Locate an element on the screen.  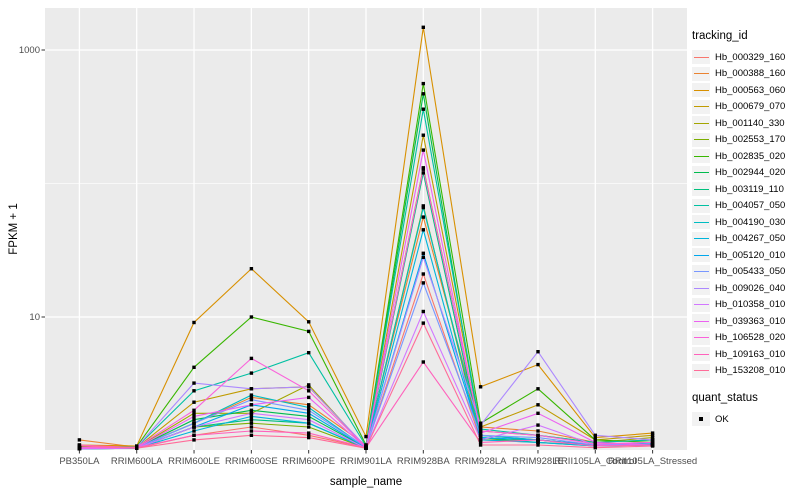
legend-item-Hb_005433_050: Hb_005433_050 is located at coordinates (745, 272).